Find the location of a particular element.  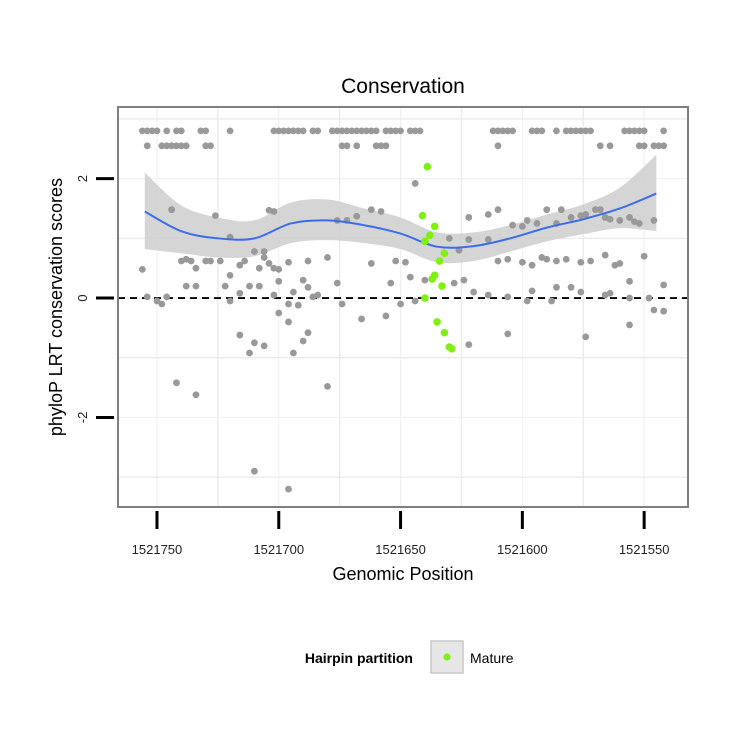

x-axis-title: Genomic Position is located at coordinates (402, 574).